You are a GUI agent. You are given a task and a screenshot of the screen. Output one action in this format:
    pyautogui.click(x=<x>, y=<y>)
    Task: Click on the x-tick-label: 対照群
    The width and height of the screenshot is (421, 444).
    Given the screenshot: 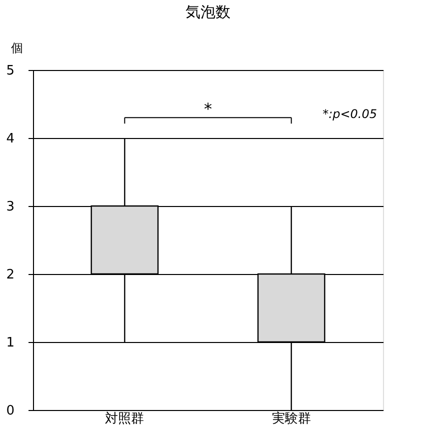 What is the action you would take?
    pyautogui.click(x=124, y=418)
    